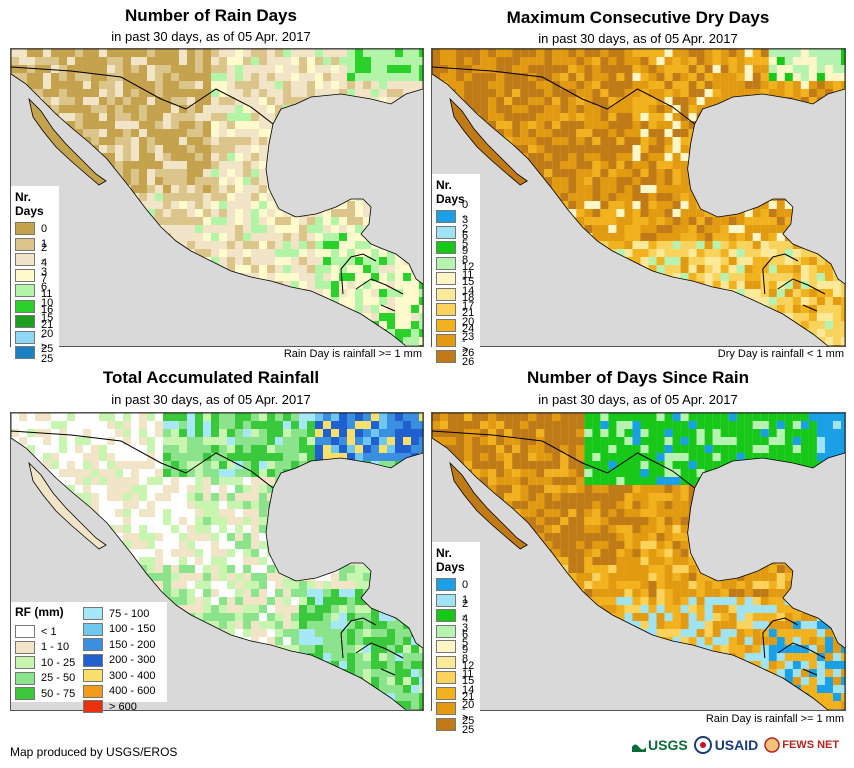 The height and width of the screenshot is (768, 854). What do you see at coordinates (455, 310) in the screenshot?
I see `legend-item: 18 - 20` at bounding box center [455, 310].